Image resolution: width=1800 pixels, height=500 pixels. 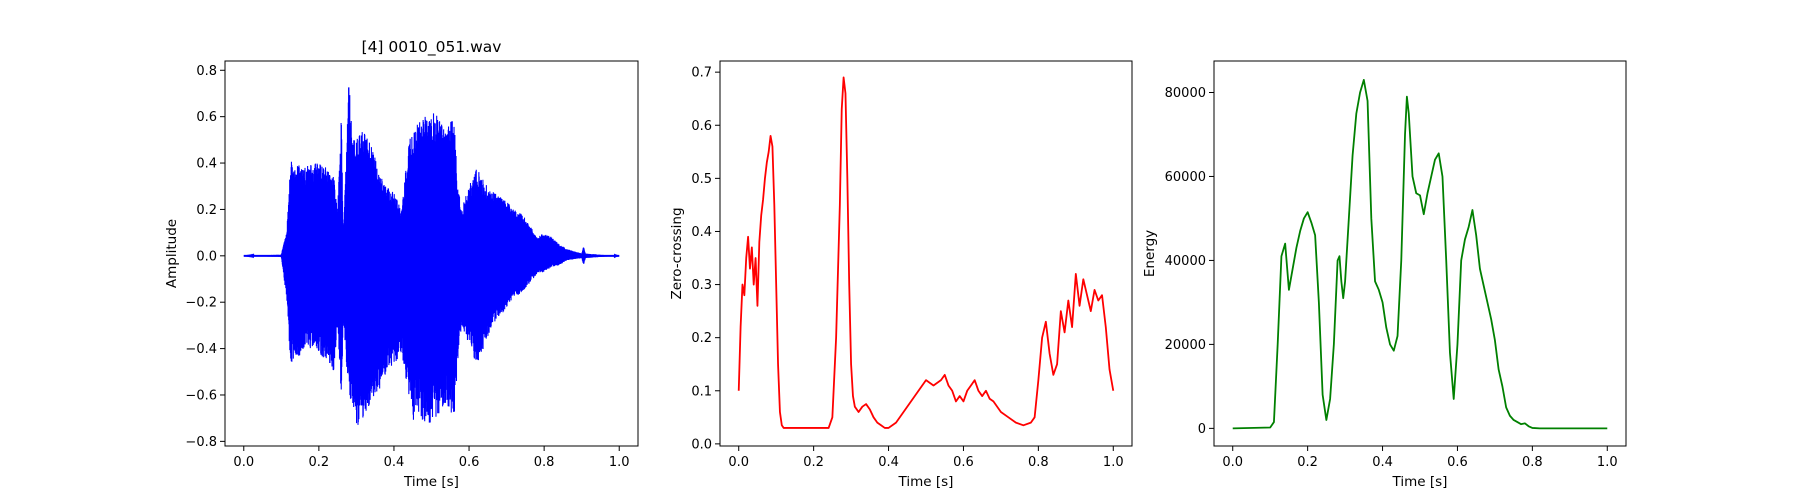 What do you see at coordinates (469, 462) in the screenshot?
I see `amplitude-x-tick-label: 0.6` at bounding box center [469, 462].